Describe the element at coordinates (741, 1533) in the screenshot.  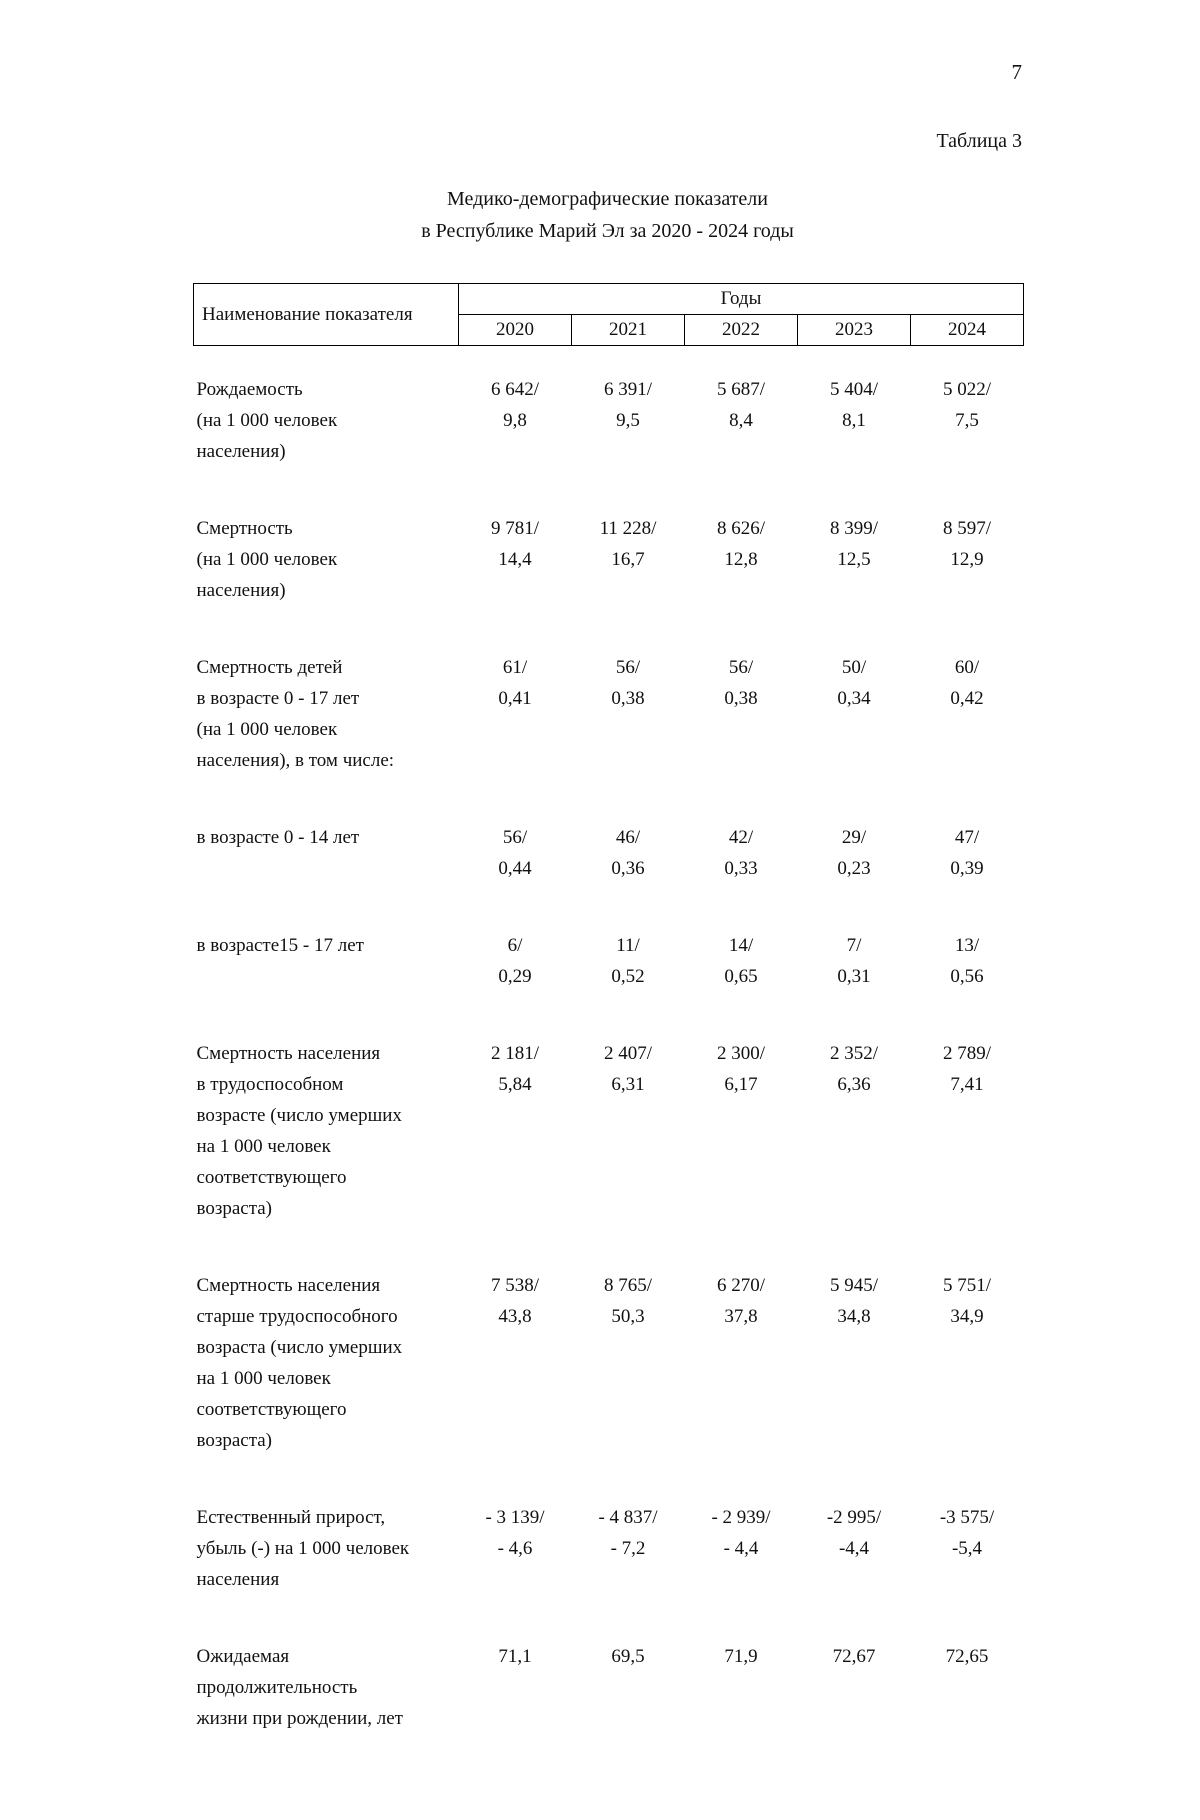
I see `cell-value: - 2 939/ - 4,4` at that location.